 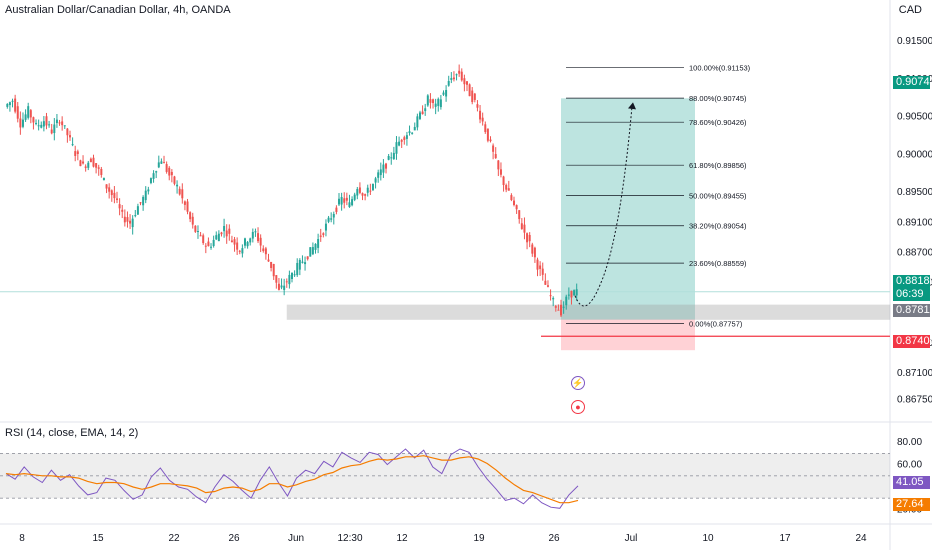 I want to click on price-tick-label: 0.90500, so click(x=914, y=117).